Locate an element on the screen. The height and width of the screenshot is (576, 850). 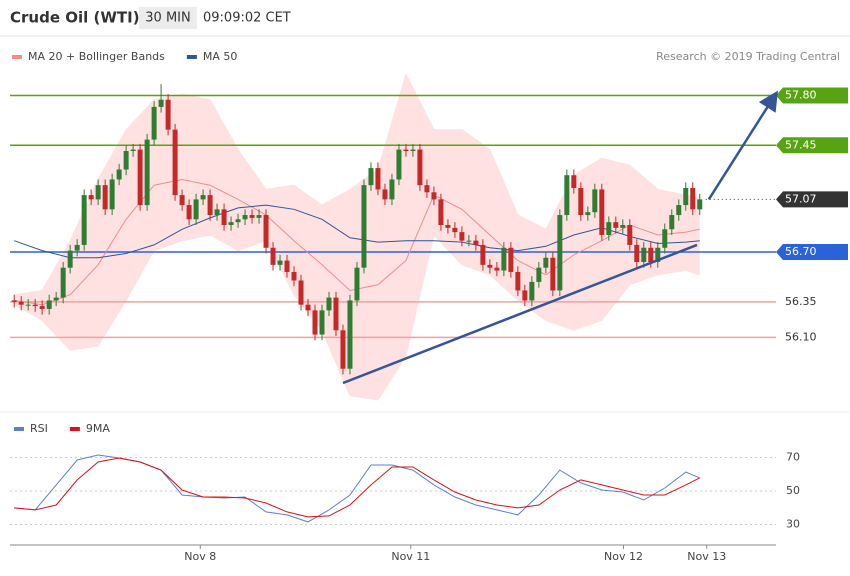
timeframe: 30 MIN is located at coordinates (167, 18).